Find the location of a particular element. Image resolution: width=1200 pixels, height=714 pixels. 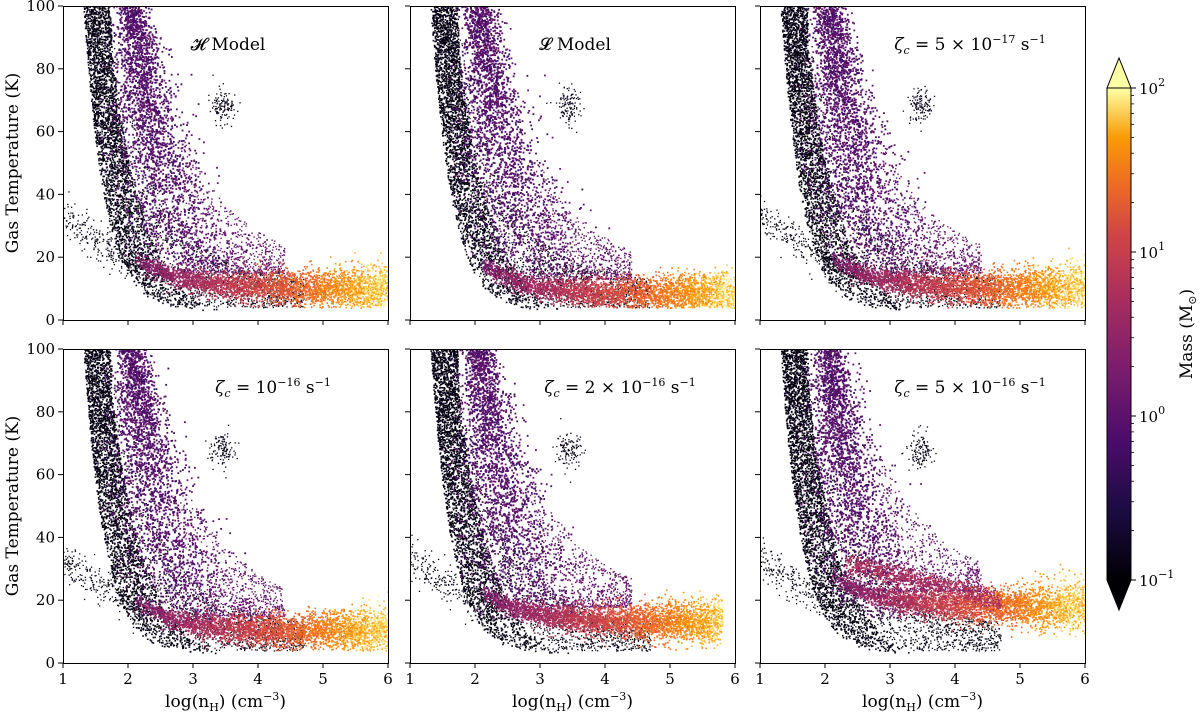

colorbar-extend-min is located at coordinates (1119, 595).